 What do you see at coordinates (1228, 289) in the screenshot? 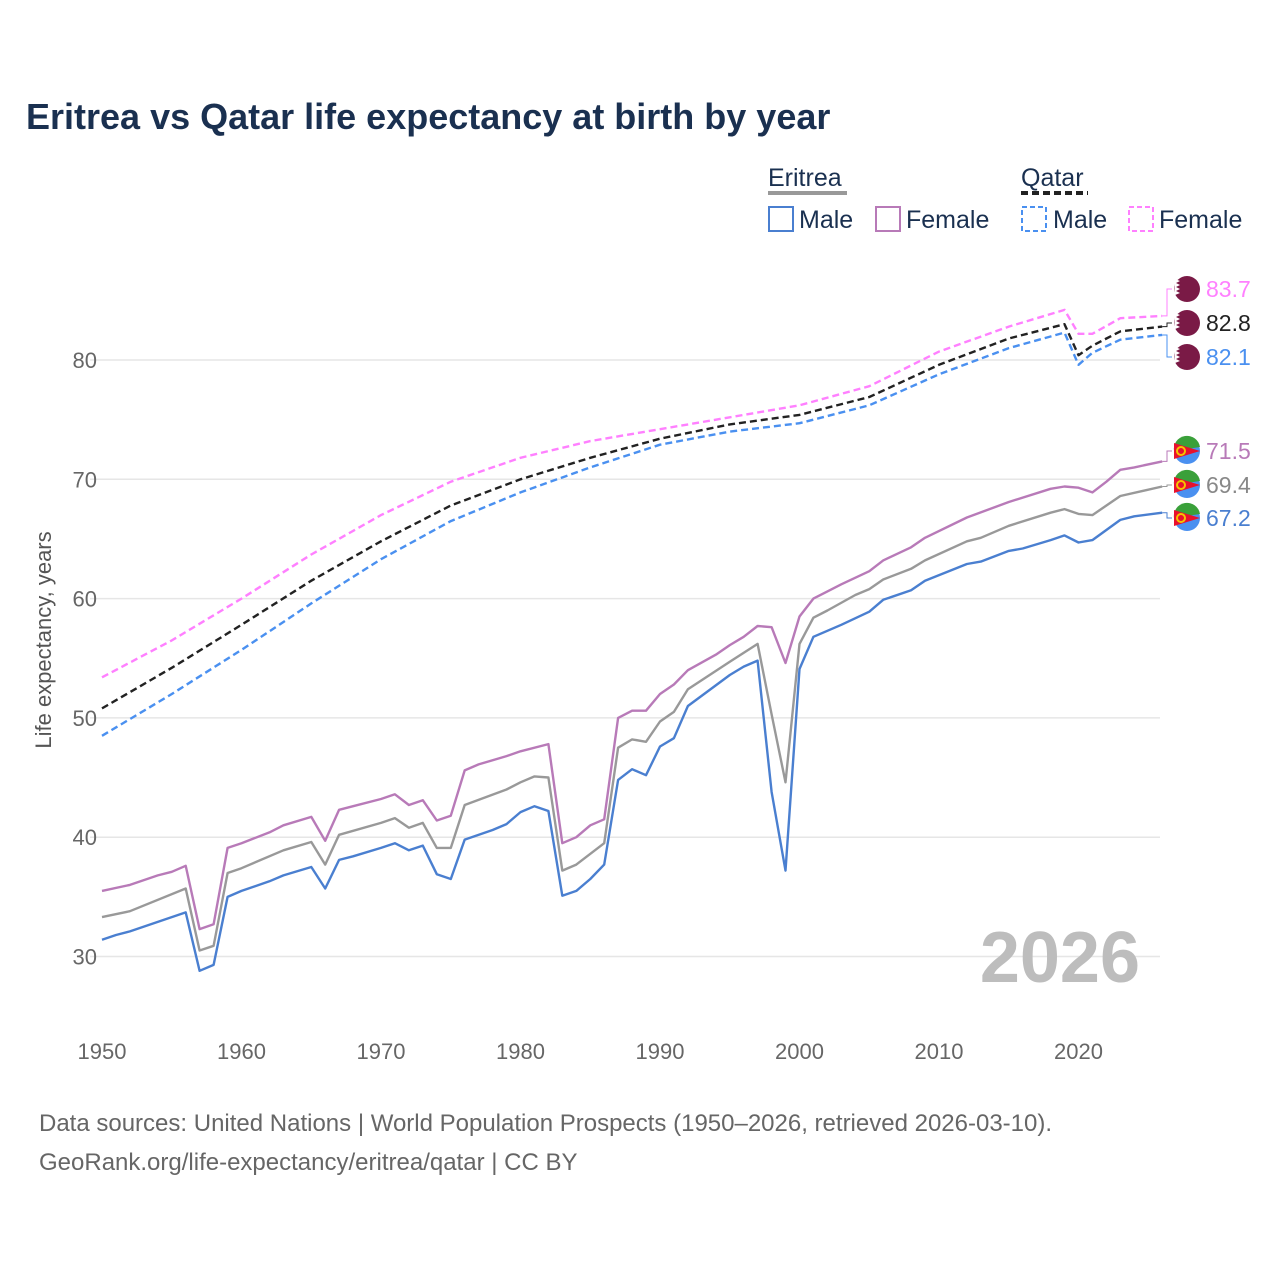
I see `end-value-label: 83.7` at bounding box center [1228, 289].